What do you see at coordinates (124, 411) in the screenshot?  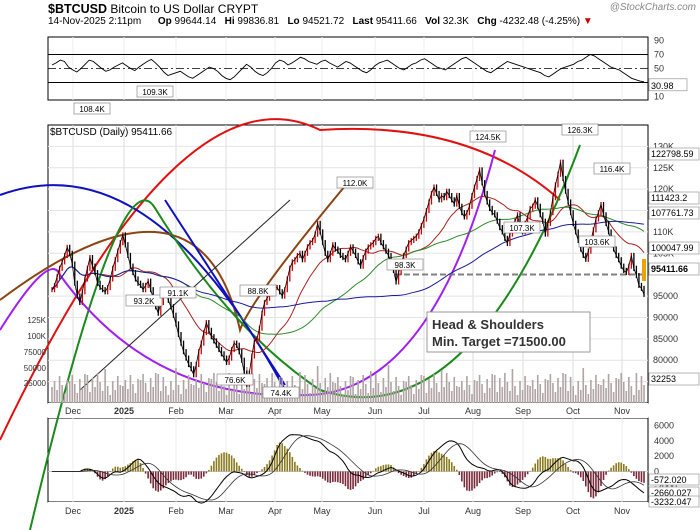 I see `x-tick-label: 2025` at bounding box center [124, 411].